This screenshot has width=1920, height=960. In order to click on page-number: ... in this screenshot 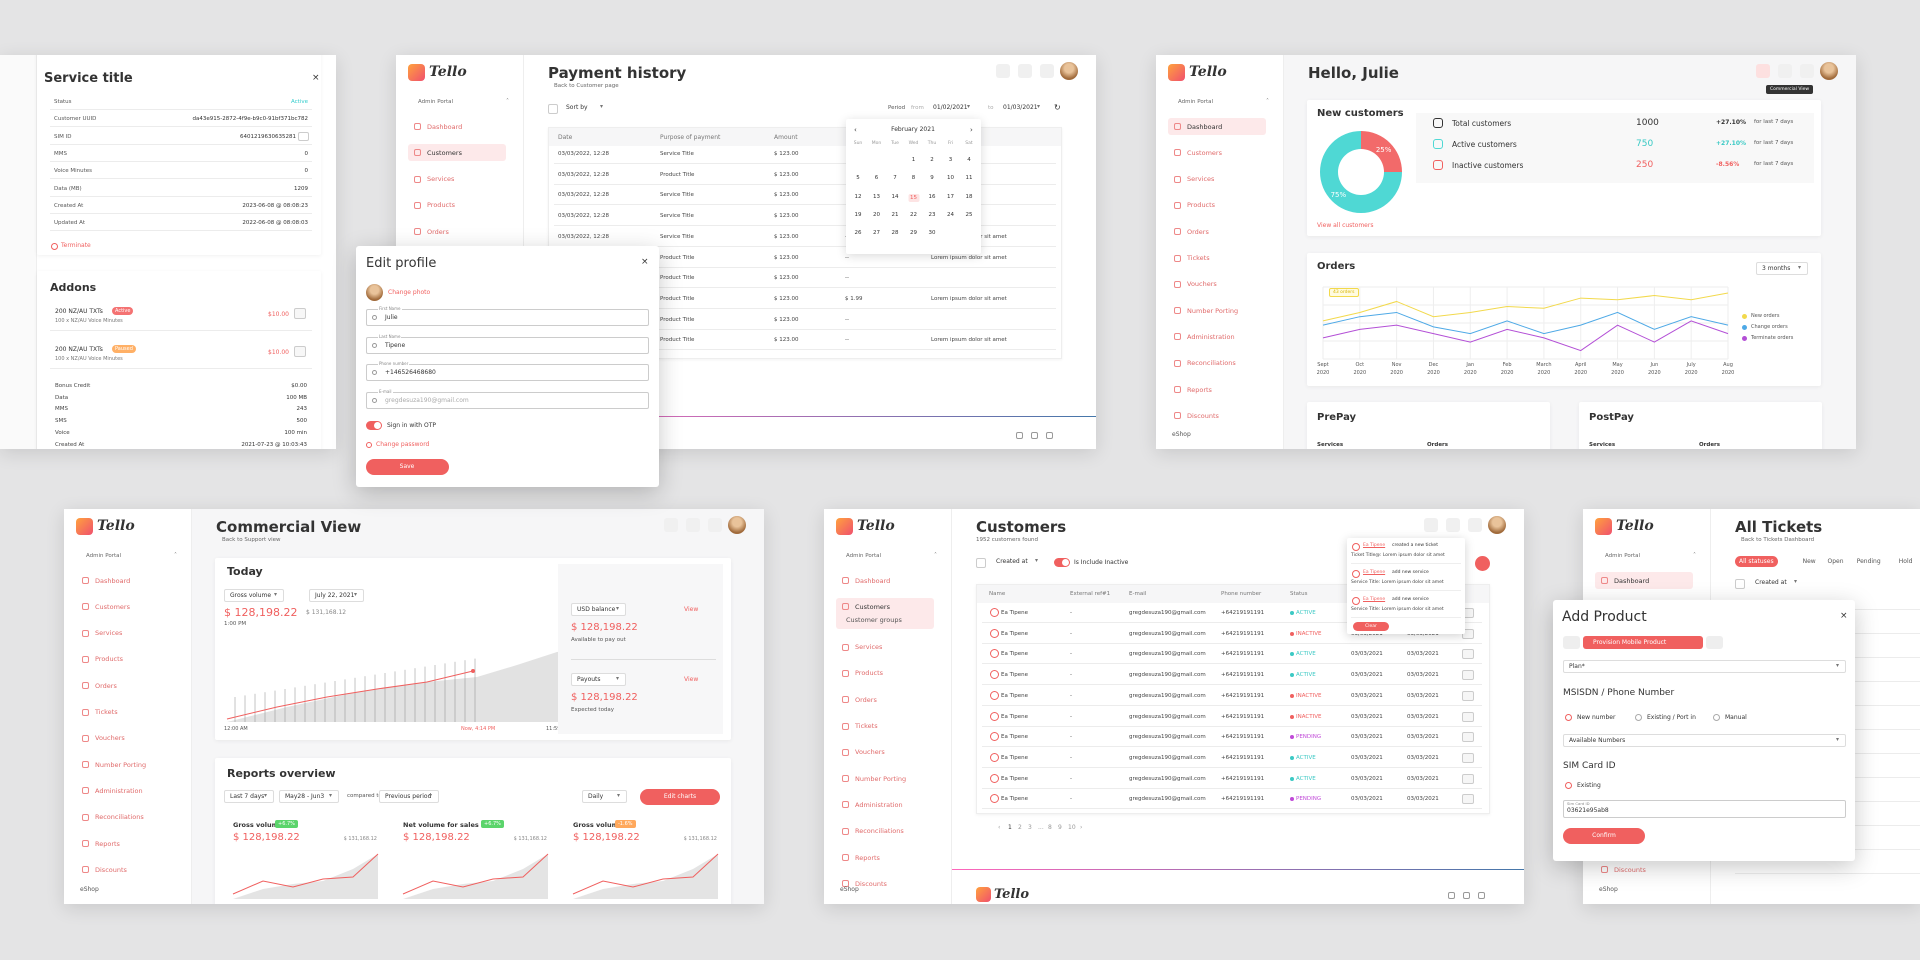, I will do `click(1041, 827)`.